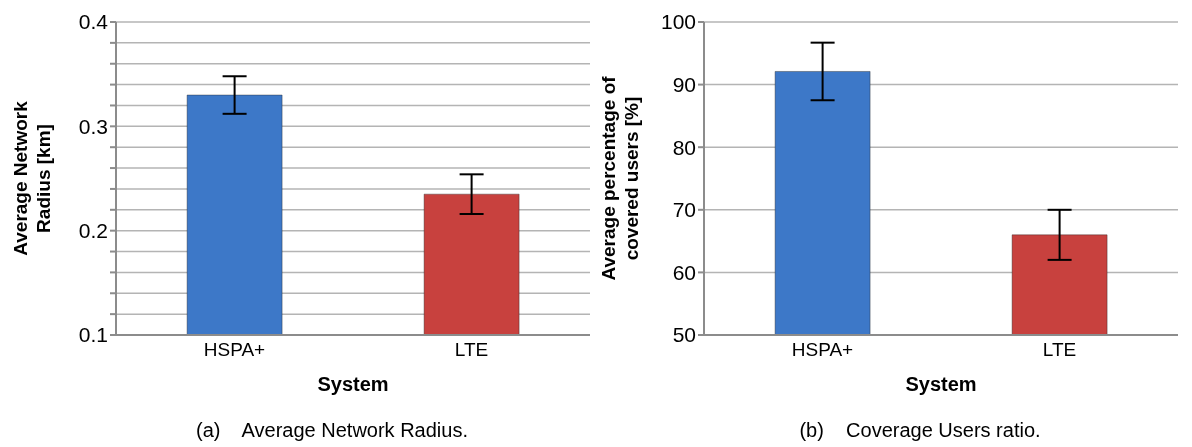 The image size is (1192, 447). Describe the element at coordinates (678, 22) in the screenshot. I see `y-tick-label: 100` at that location.